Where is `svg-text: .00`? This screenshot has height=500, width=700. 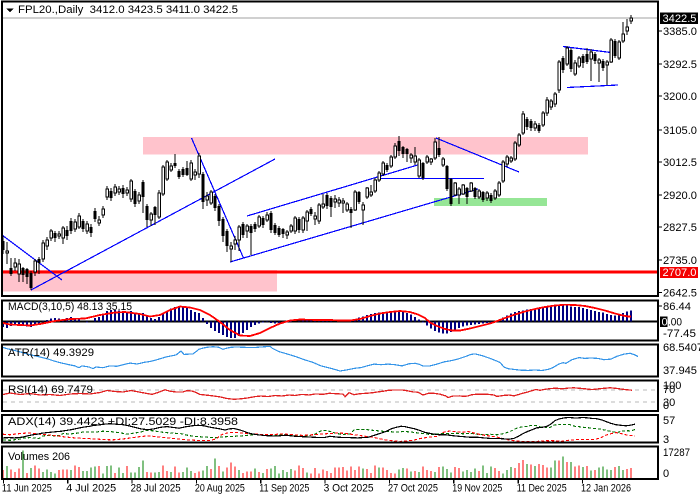
svg-text: .00 is located at coordinates (675, 323).